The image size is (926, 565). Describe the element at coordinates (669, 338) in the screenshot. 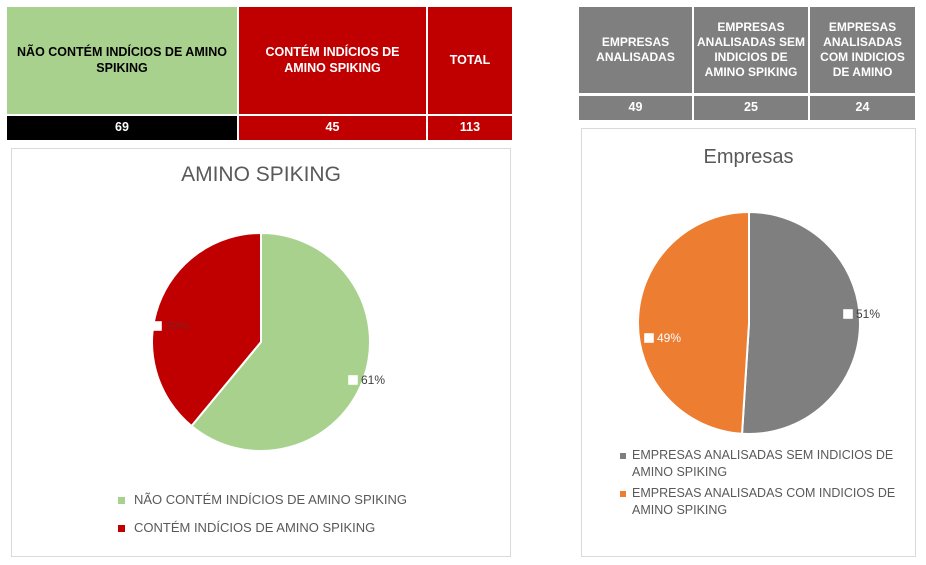

I see `pie-1-data-label-1: 49%` at that location.